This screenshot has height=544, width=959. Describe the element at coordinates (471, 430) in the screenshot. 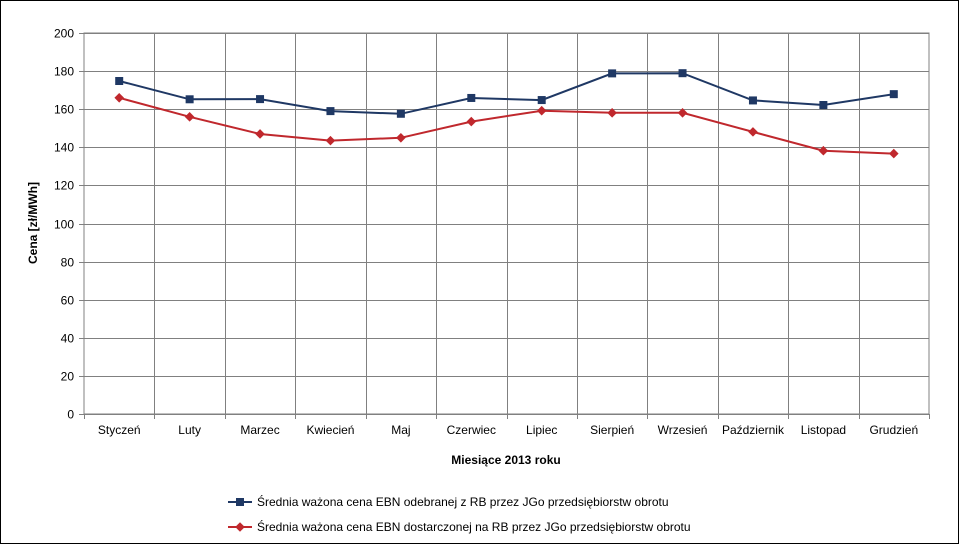

I see `x-tick-label: Czerwiec` at that location.